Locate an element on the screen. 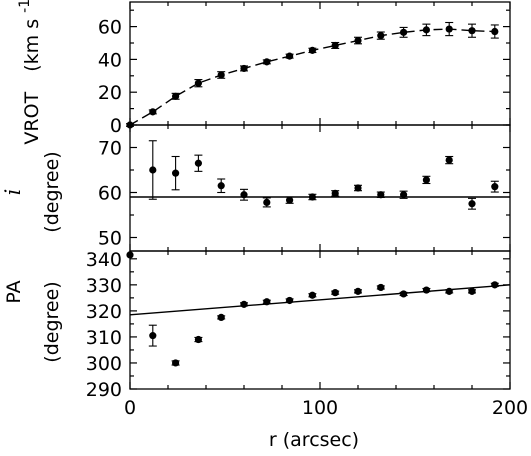 The width and height of the screenshot is (531, 456). x-tick-label: 100 is located at coordinates (320, 408).